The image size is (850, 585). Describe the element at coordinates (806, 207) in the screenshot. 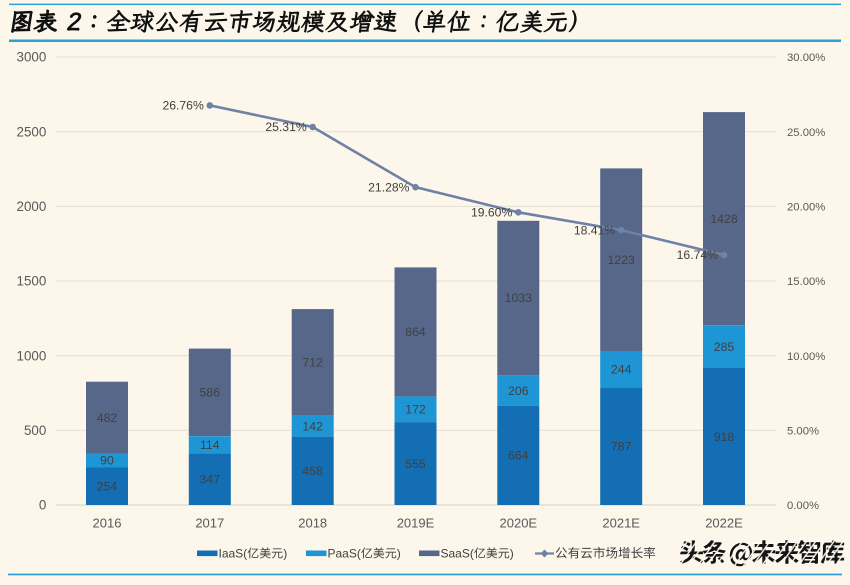

I see `svg-text: 20.00%` at that location.